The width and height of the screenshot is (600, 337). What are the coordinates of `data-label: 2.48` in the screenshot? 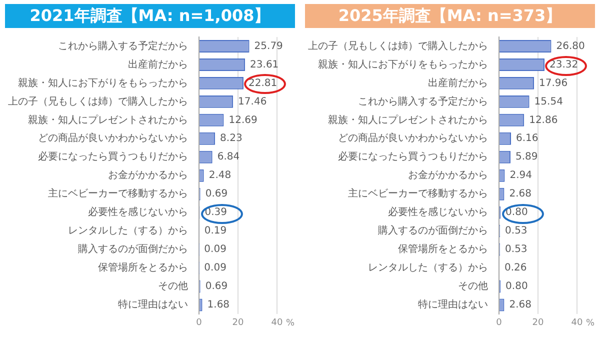 It's located at (220, 176).